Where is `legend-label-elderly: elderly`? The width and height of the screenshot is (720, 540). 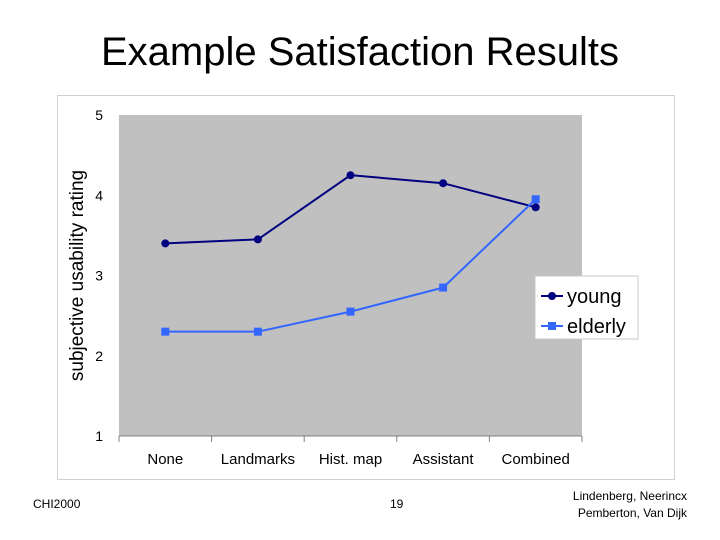
legend-label-elderly: elderly is located at coordinates (596, 327).